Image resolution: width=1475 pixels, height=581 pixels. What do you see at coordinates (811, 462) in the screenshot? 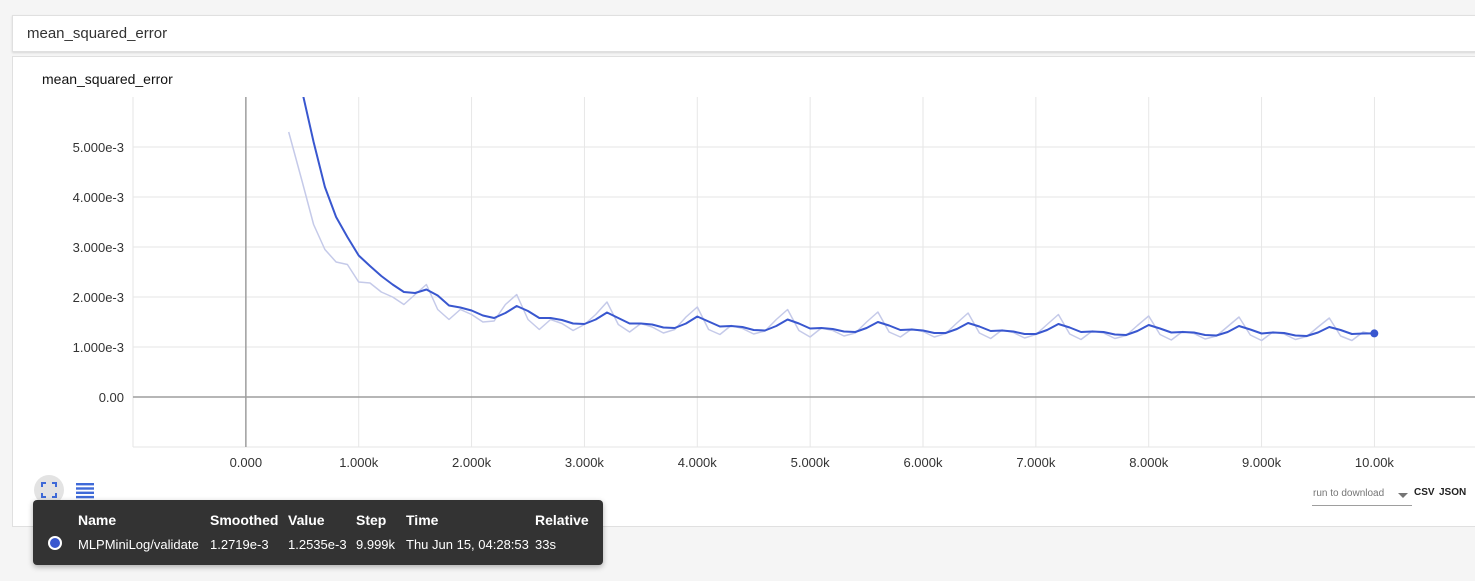
I see `x-tick-label: 5.000k` at bounding box center [811, 462].